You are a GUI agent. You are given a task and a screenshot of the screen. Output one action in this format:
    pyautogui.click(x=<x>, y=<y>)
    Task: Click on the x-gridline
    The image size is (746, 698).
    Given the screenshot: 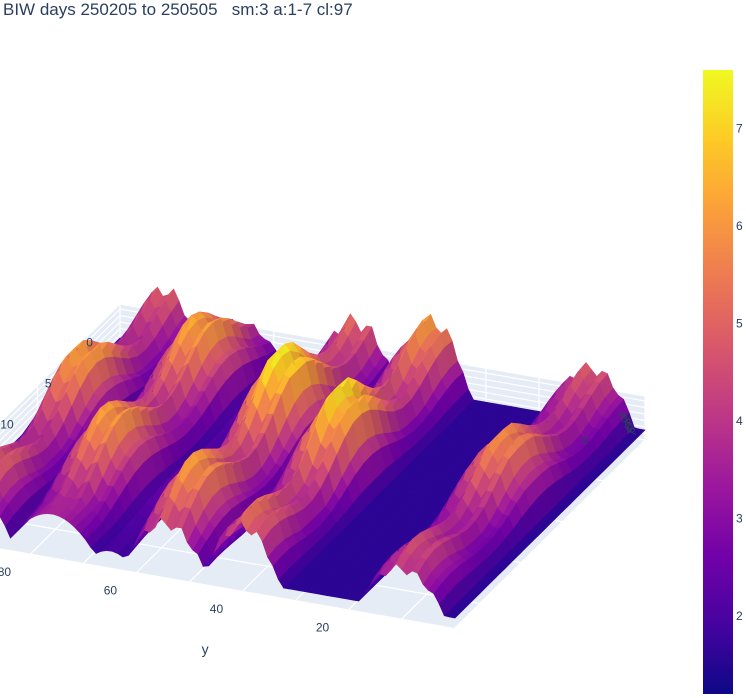 What is the action you would take?
    pyautogui.click(x=240, y=561)
    